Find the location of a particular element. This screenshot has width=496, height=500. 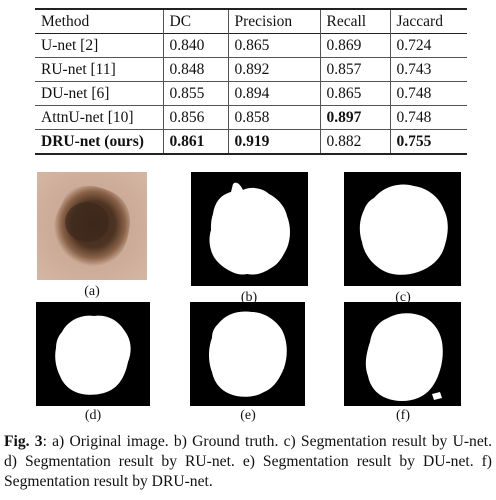

mask-f is located at coordinates (402, 354).